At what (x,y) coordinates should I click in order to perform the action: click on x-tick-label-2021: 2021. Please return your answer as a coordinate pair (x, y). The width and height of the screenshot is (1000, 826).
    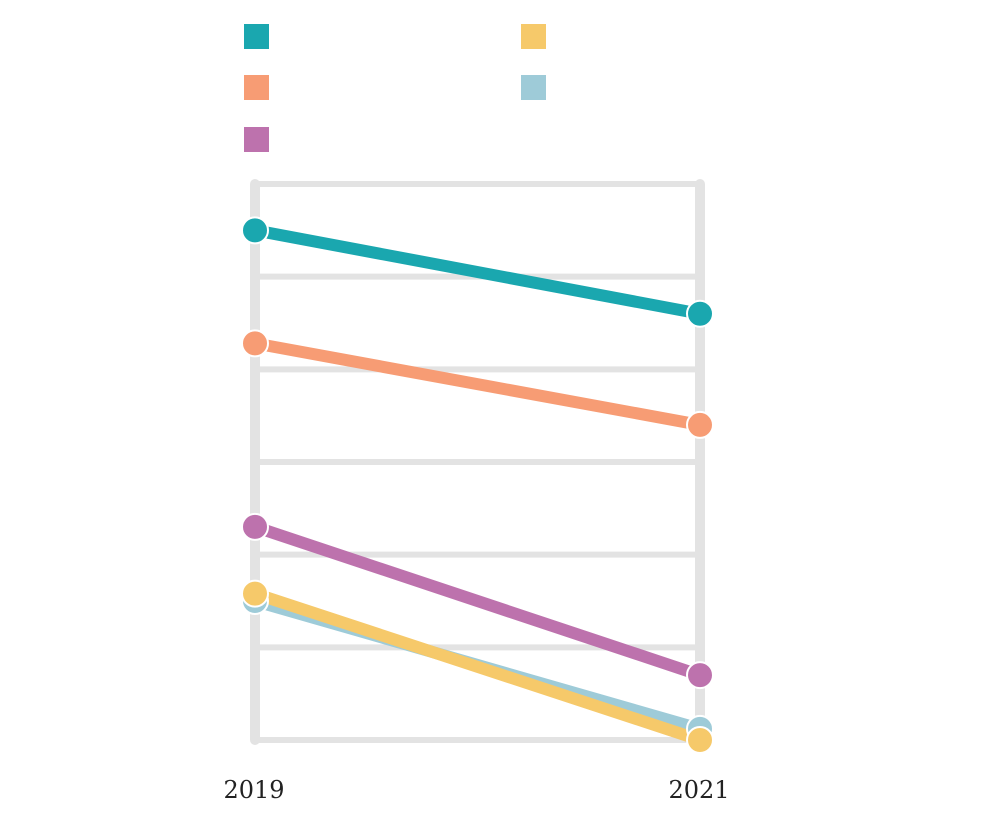
    Looking at the image, I should click on (698, 790).